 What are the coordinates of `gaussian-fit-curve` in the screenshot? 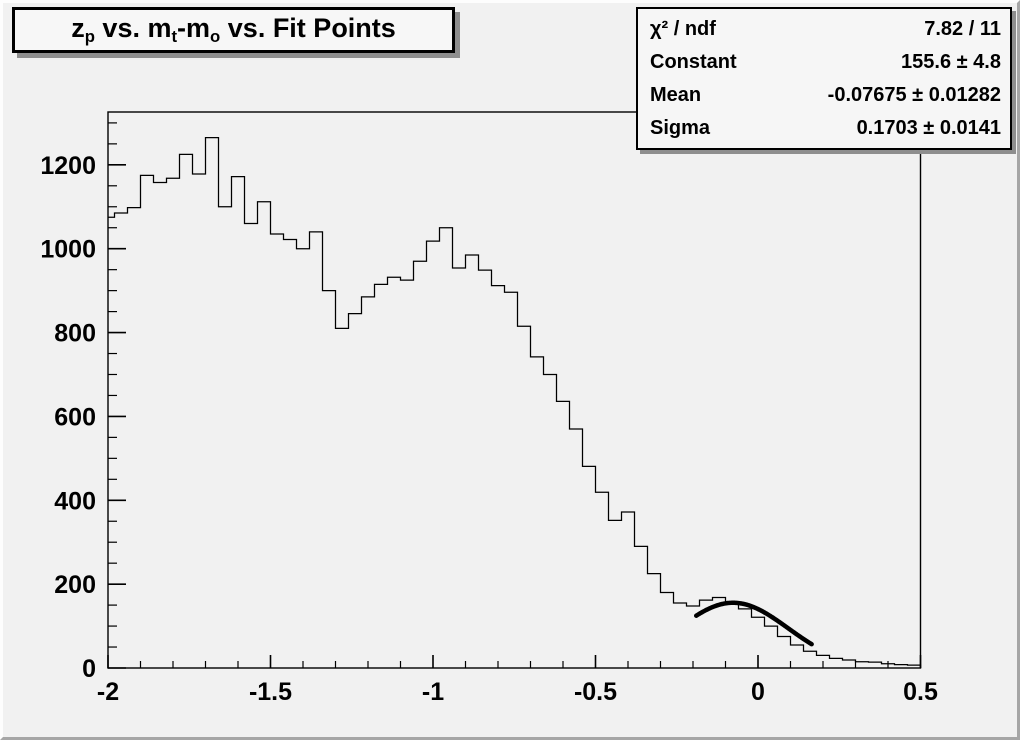 It's located at (754, 623).